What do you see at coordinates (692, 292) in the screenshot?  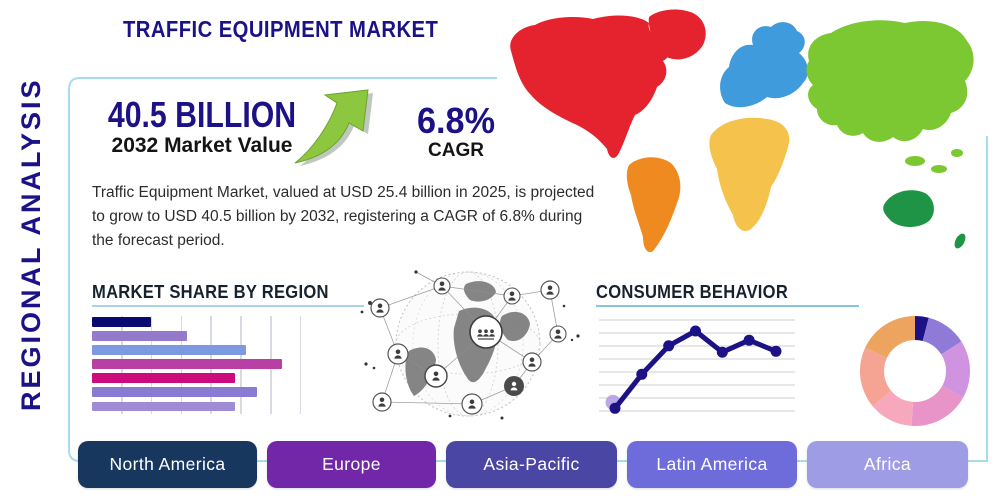 I see `consumer-behavior-title: CONSUMER BEHAVIOR` at bounding box center [692, 292].